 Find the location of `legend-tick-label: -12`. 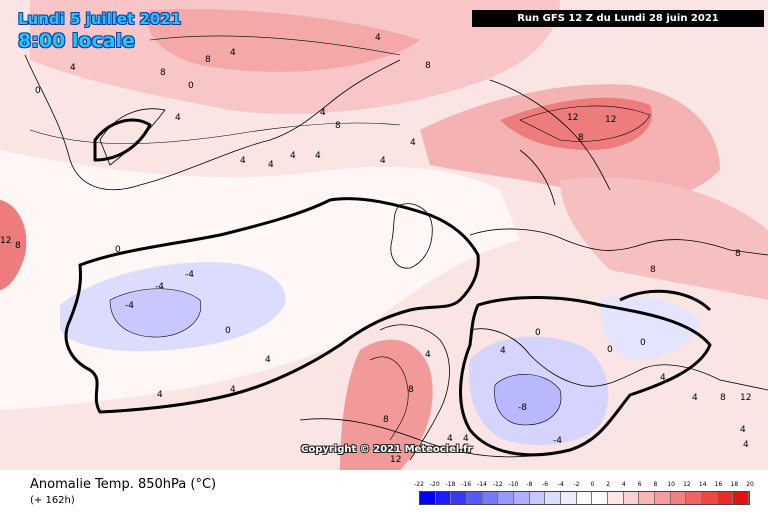

legend-tick-label: -12 is located at coordinates (497, 484).